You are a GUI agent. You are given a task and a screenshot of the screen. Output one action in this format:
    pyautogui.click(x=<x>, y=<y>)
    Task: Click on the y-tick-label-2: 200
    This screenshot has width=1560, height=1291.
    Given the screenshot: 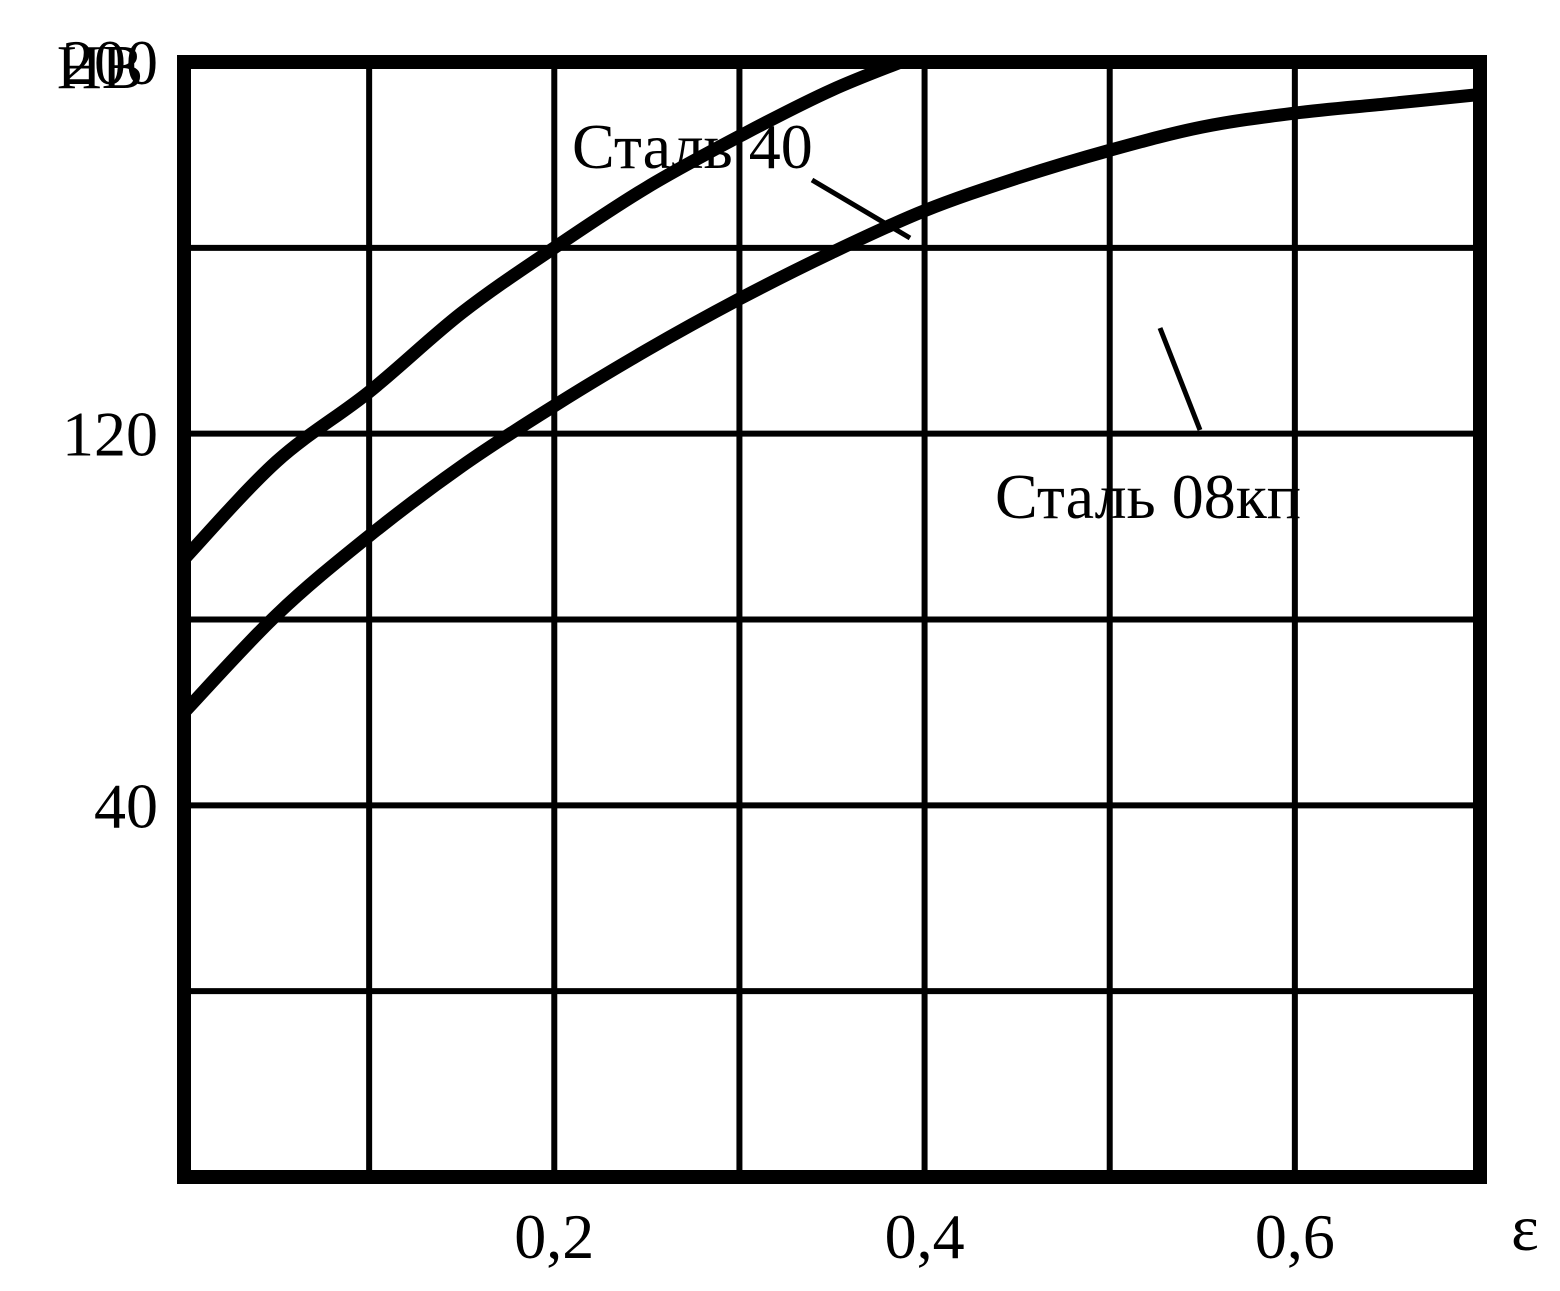 What is the action you would take?
    pyautogui.click(x=110, y=62)
    